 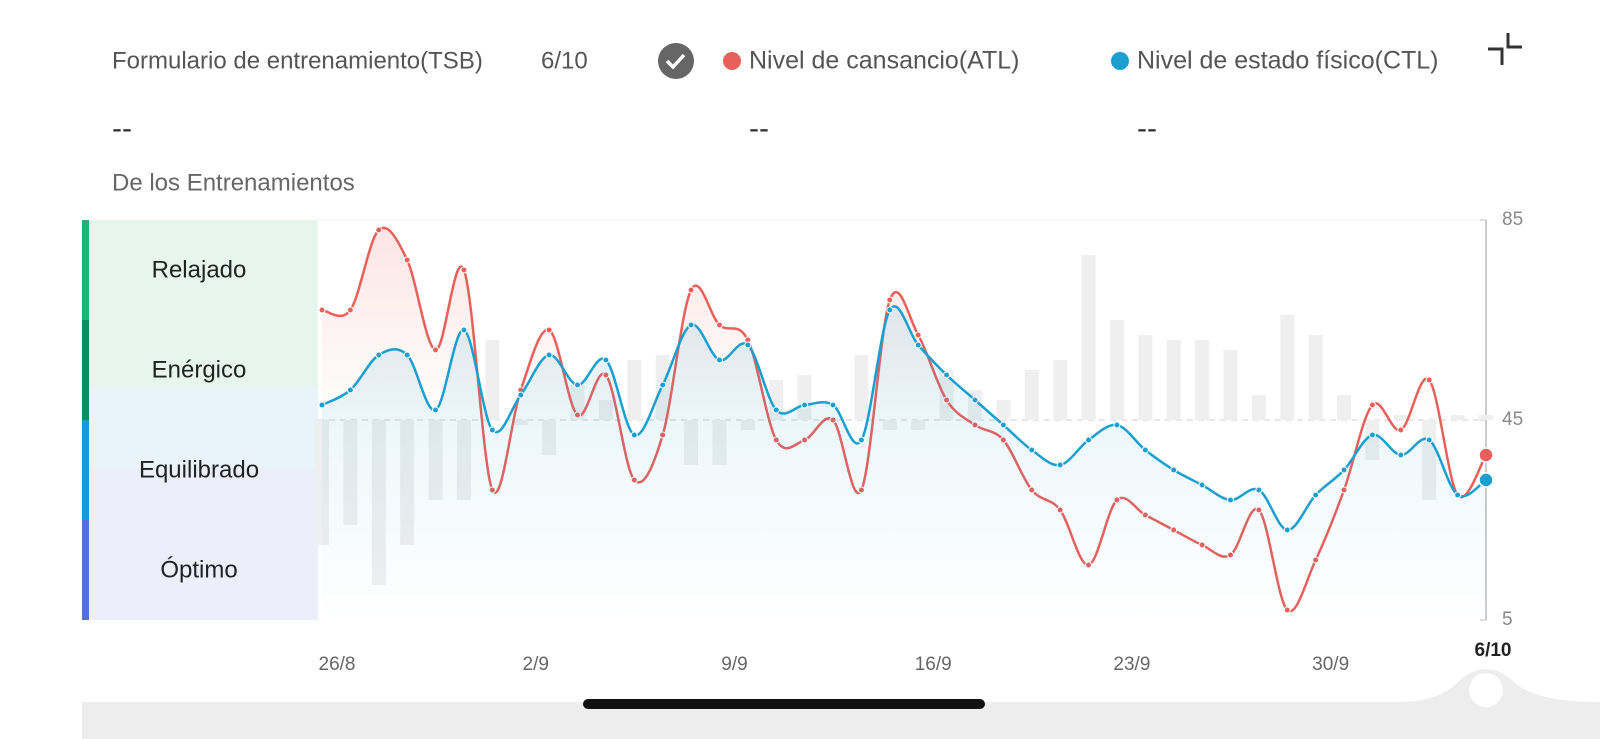 I want to click on check-mark, so click(x=675, y=61).